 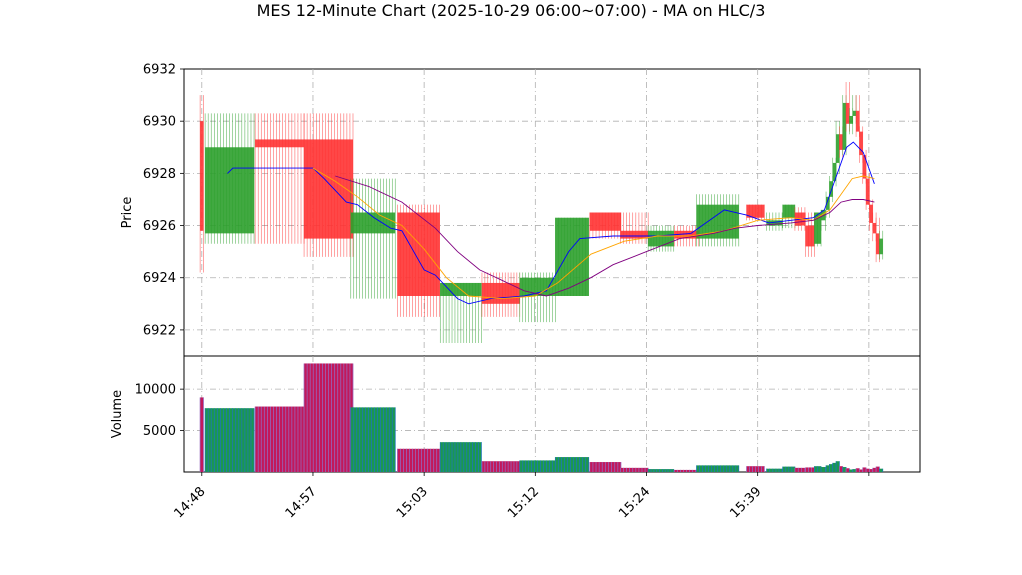 I want to click on volume-axis-label: Volume, so click(x=117, y=414).